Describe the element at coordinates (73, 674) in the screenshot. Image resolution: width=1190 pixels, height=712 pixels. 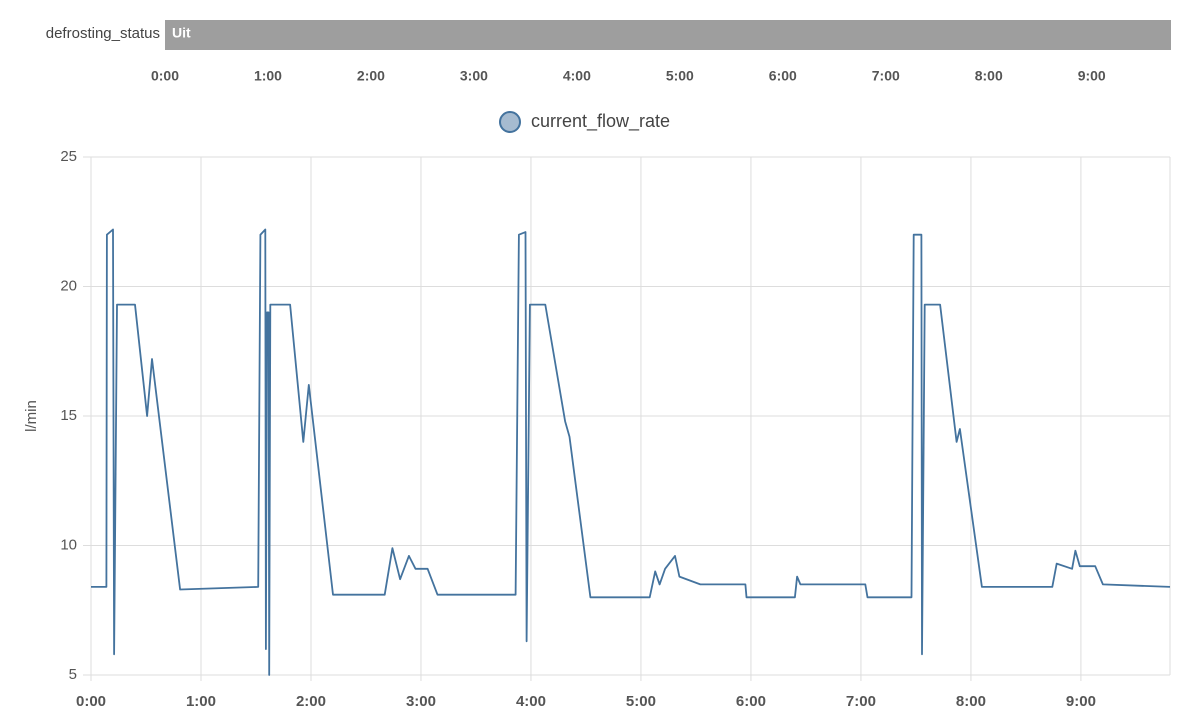
I see `y-tick-label: 5` at that location.